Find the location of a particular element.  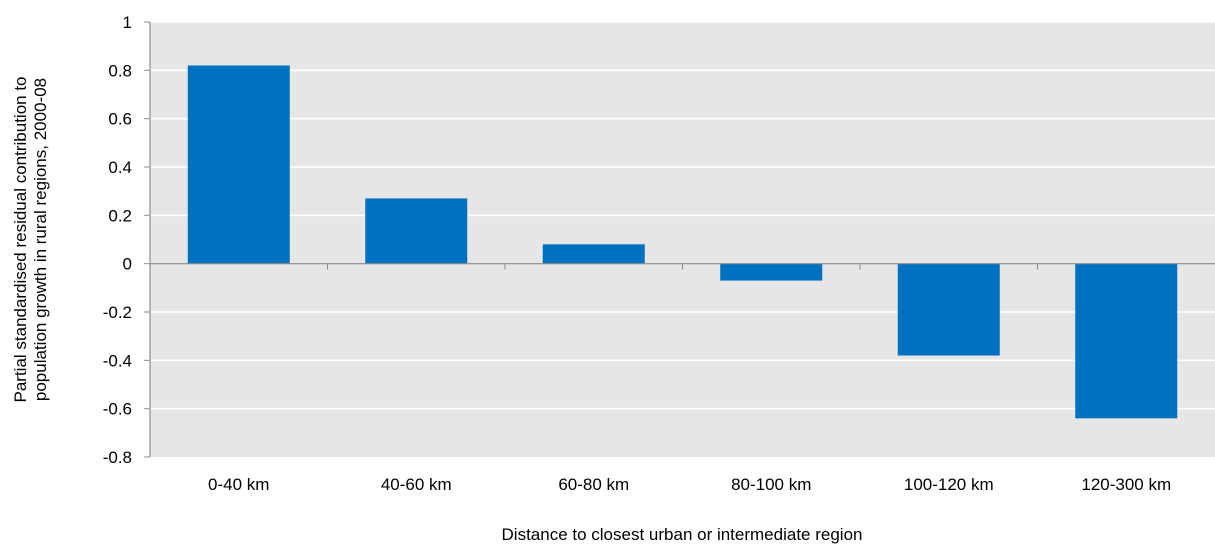

x-tick-label: 100-120 km is located at coordinates (949, 484).